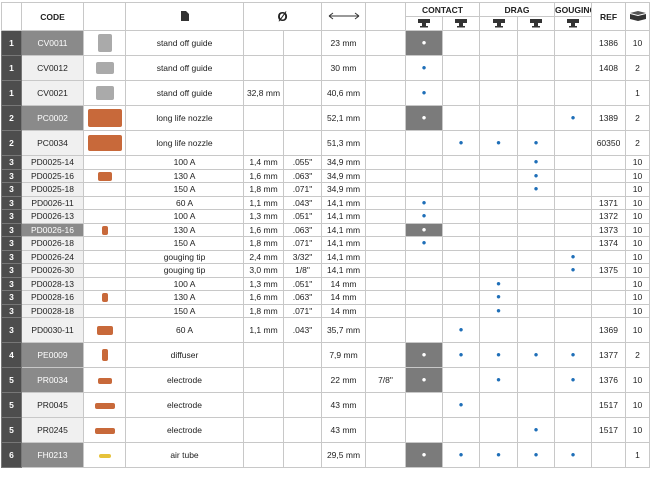  What do you see at coordinates (609, 216) in the screenshot?
I see `ref: 1372` at bounding box center [609, 216].